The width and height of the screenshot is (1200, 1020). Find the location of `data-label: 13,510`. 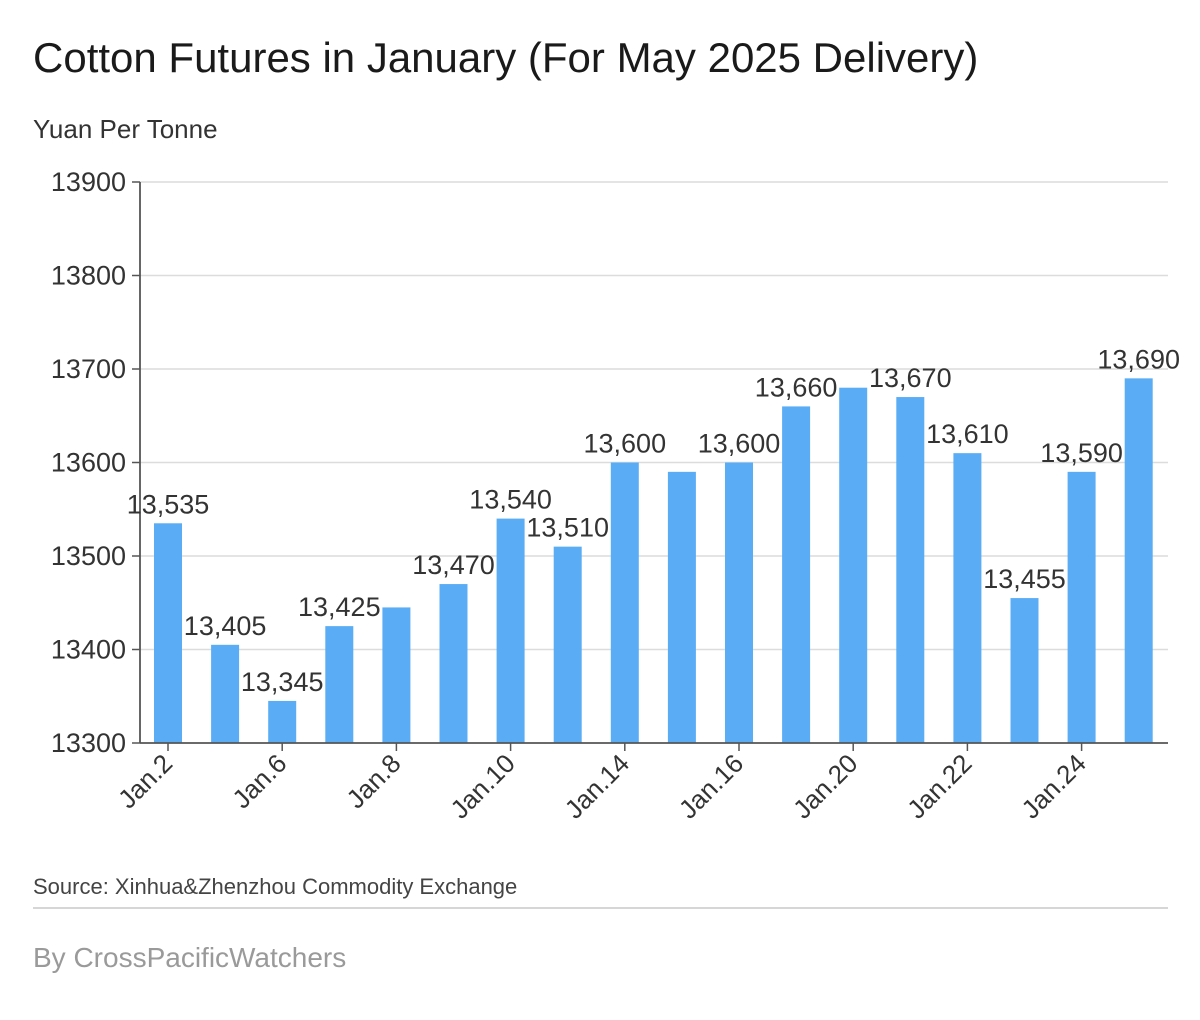

data-label: 13,510 is located at coordinates (567, 528).